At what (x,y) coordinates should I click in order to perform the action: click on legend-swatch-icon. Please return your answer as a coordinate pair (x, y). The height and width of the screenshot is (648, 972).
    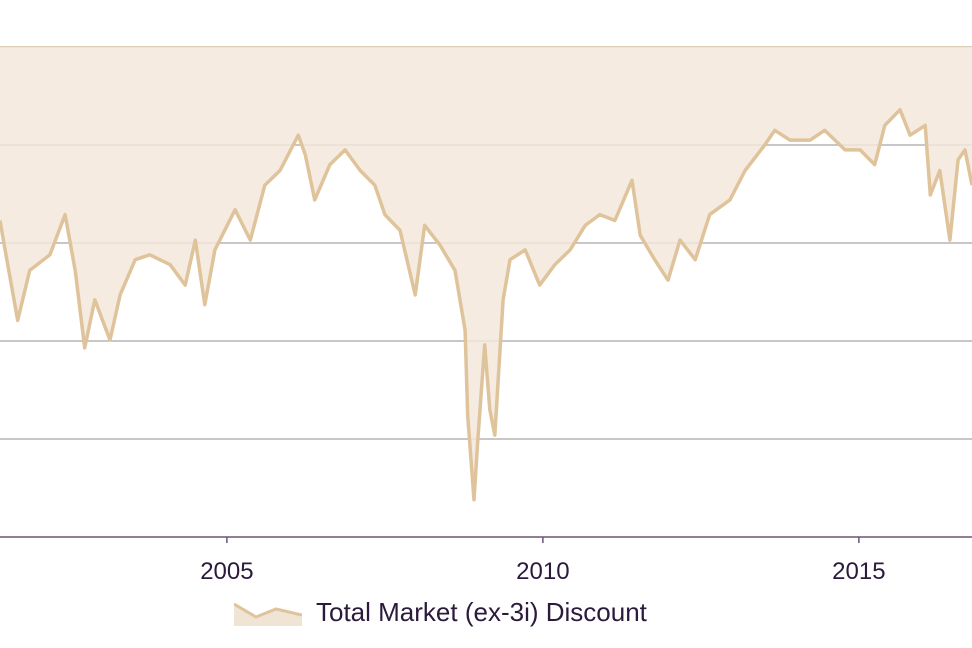
    Looking at the image, I should click on (268, 614).